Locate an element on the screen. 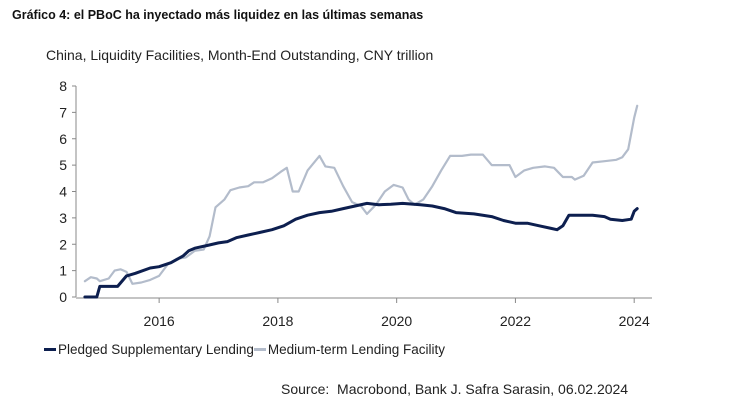 The image size is (748, 416). y-tick-label: 4 is located at coordinates (63, 192).